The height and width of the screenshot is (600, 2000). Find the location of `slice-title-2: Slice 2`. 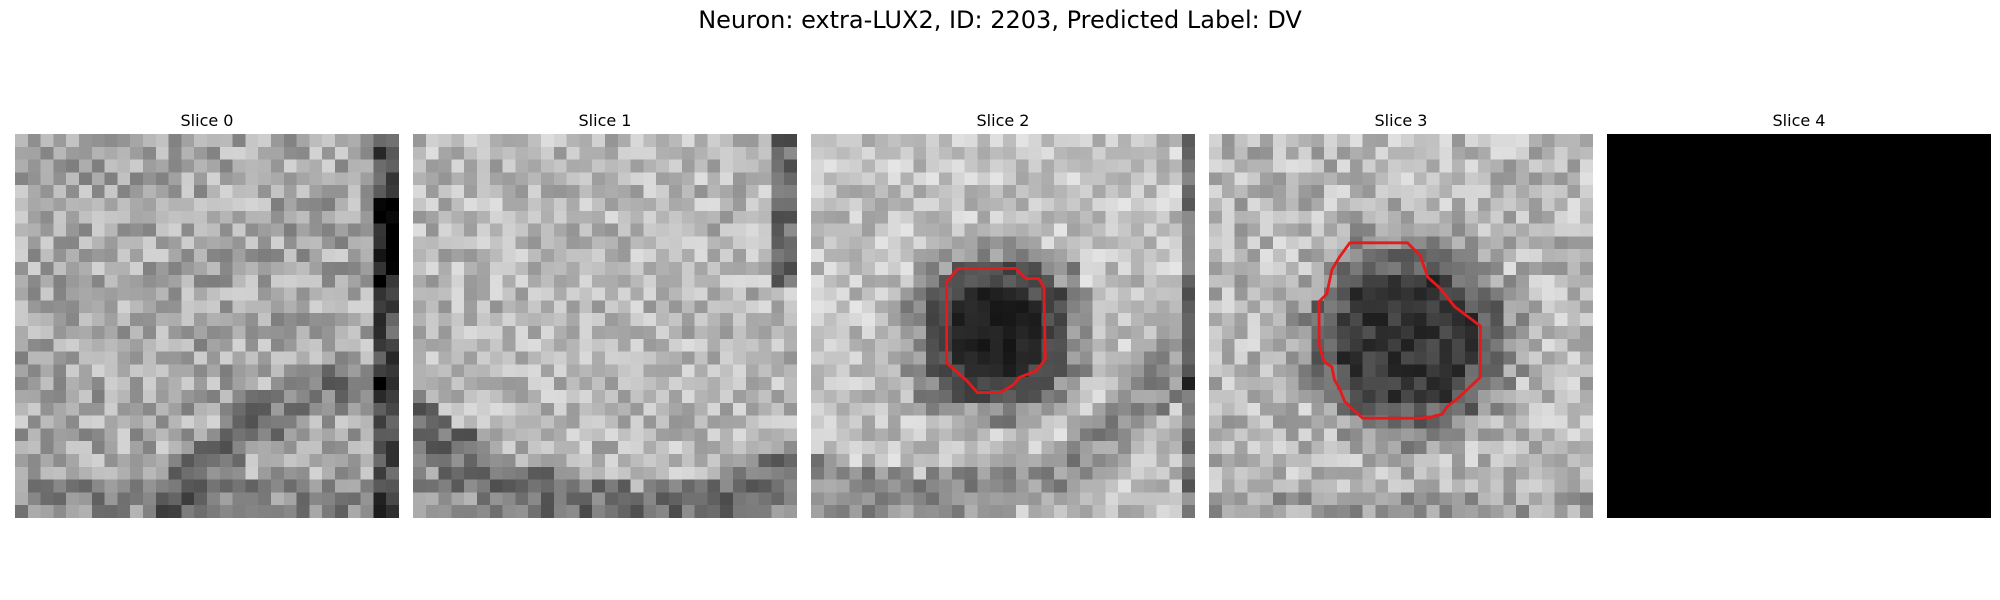

slice-title-2: Slice 2 is located at coordinates (1003, 120).